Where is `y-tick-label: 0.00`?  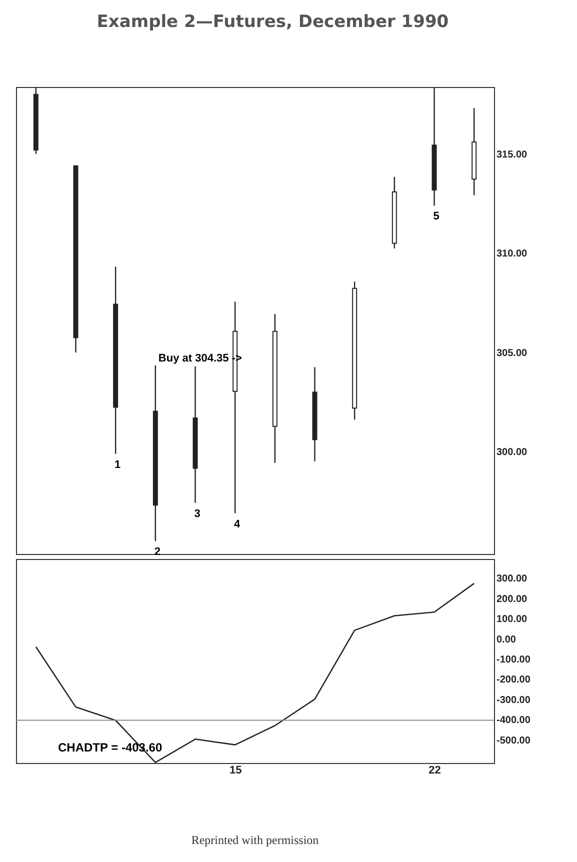
y-tick-label: 0.00 is located at coordinates (506, 640).